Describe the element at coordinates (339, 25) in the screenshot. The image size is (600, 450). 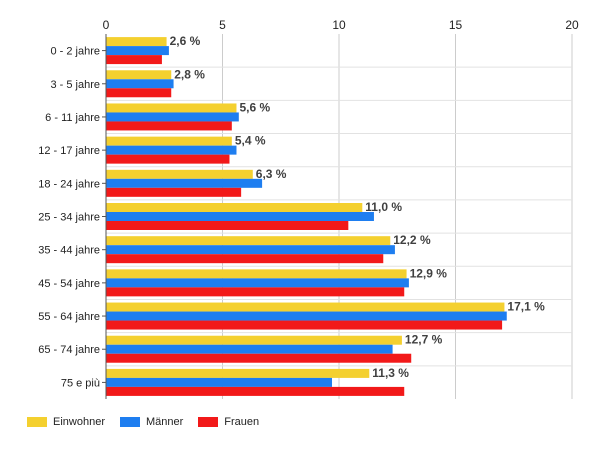
I see `x-tick-label: 10` at that location.